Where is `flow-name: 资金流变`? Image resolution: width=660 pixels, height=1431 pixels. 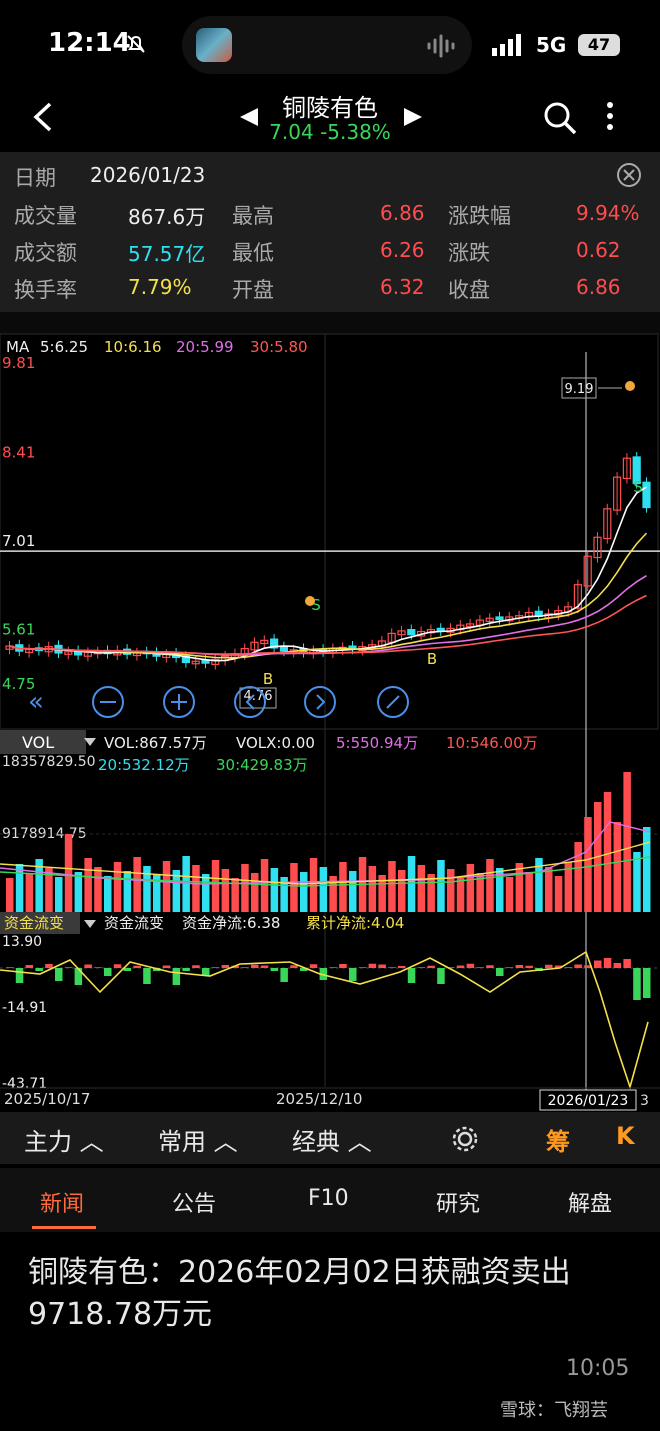 flow-name: 资金流变 is located at coordinates (134, 923).